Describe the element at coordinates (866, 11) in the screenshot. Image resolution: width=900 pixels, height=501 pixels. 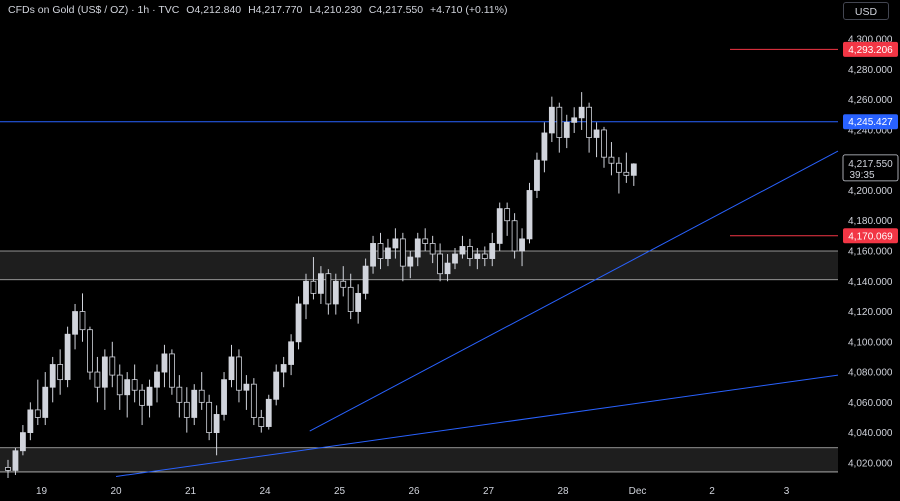
I see `currency-button: USD` at that location.